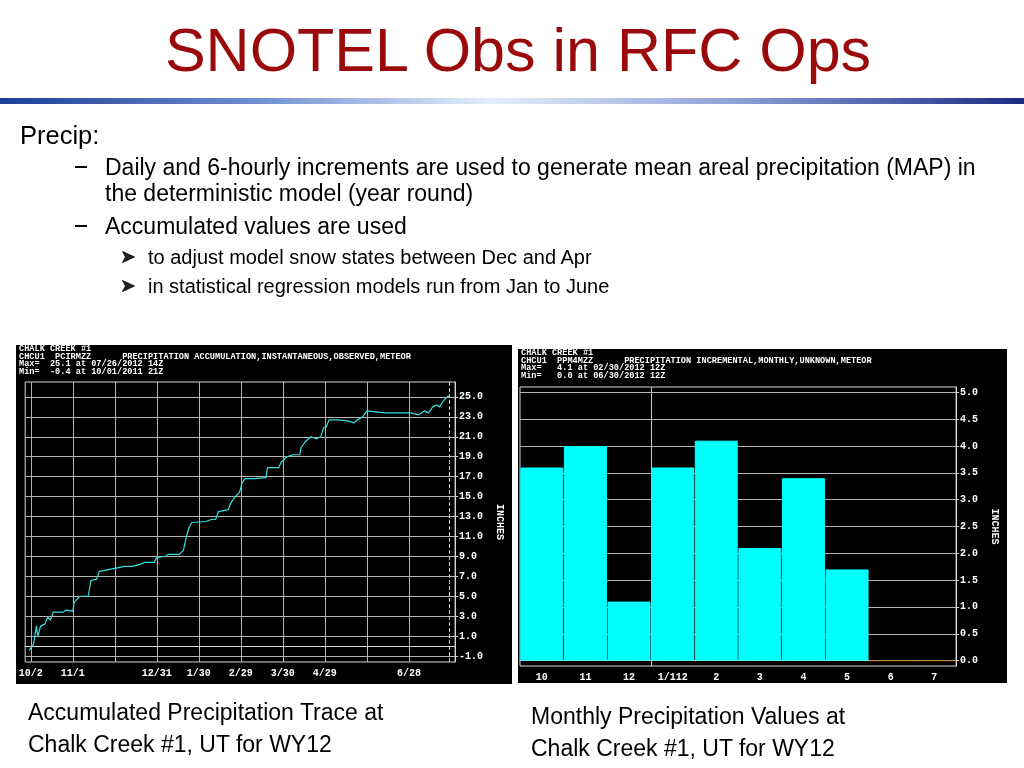 The width and height of the screenshot is (1024, 768). Describe the element at coordinates (379, 286) in the screenshot. I see `text: in statistical regression models run from Jan to June` at that location.